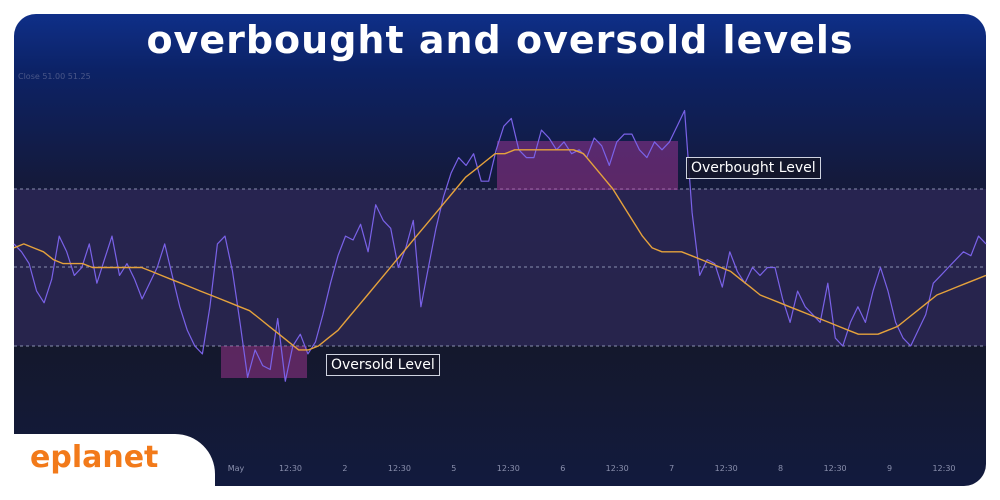  I want to click on page-title: overbought and oversold levels, so click(500, 40).